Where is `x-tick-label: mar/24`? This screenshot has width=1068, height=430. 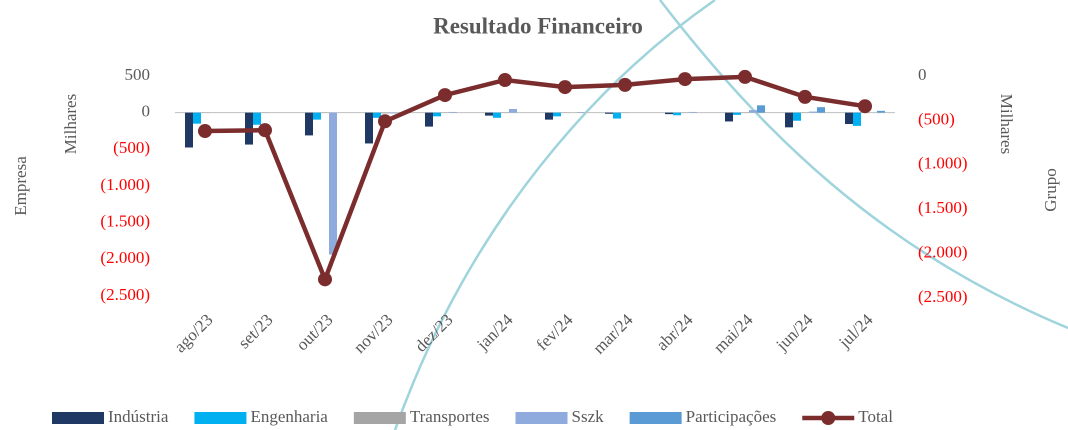 x-tick-label: mar/24 is located at coordinates (613, 334).